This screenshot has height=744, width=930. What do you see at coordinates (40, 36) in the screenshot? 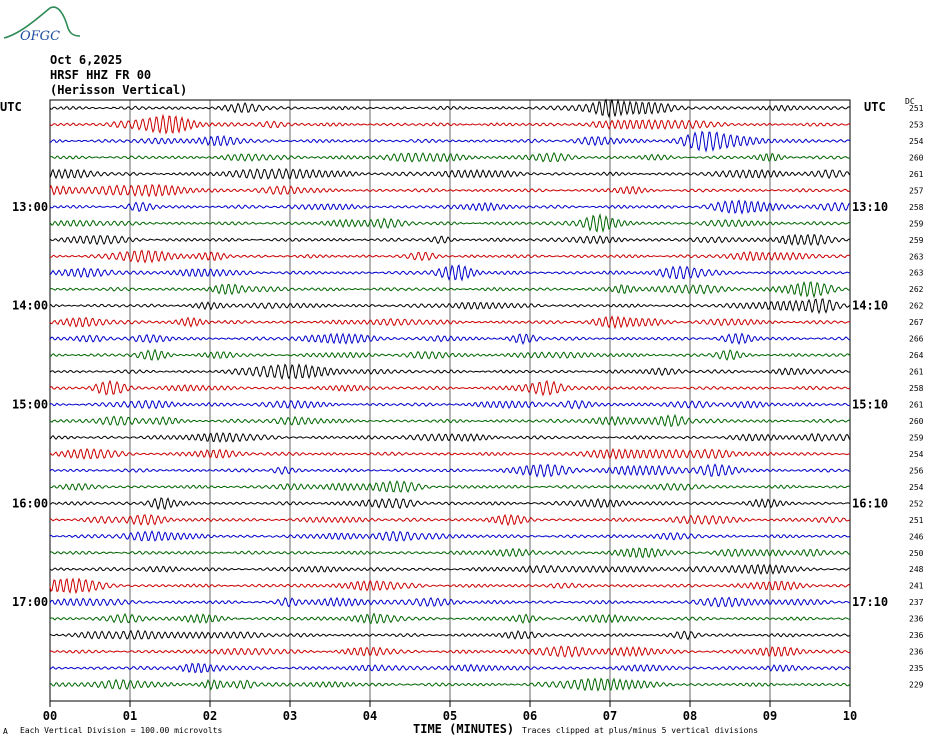
I see `logo-text: OFGC` at bounding box center [40, 36].